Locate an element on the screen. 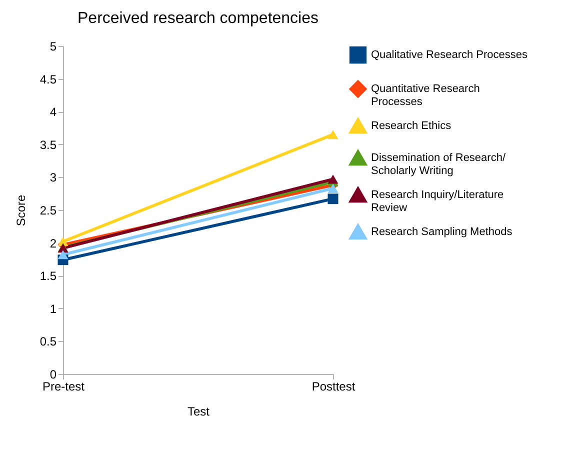 The image size is (574, 467). y-tick-label: 1.5 is located at coordinates (48, 276).